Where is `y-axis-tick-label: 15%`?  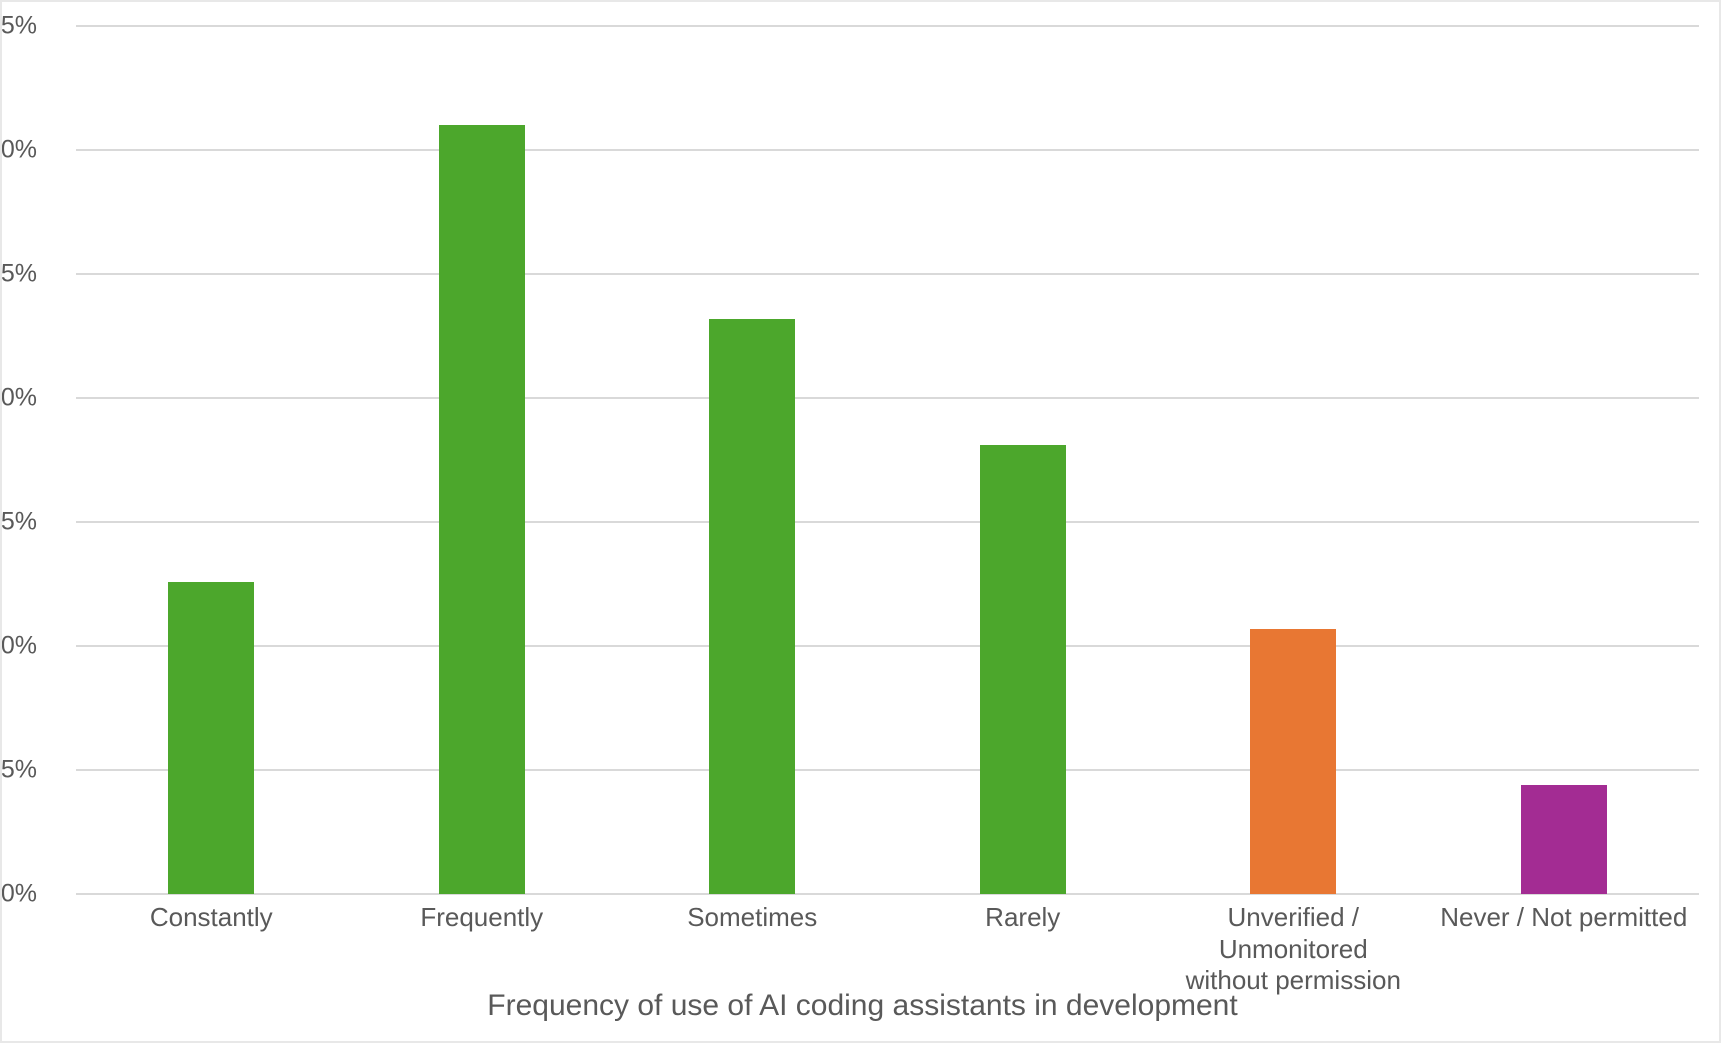 y-axis-tick-label: 15% is located at coordinates (18, 521).